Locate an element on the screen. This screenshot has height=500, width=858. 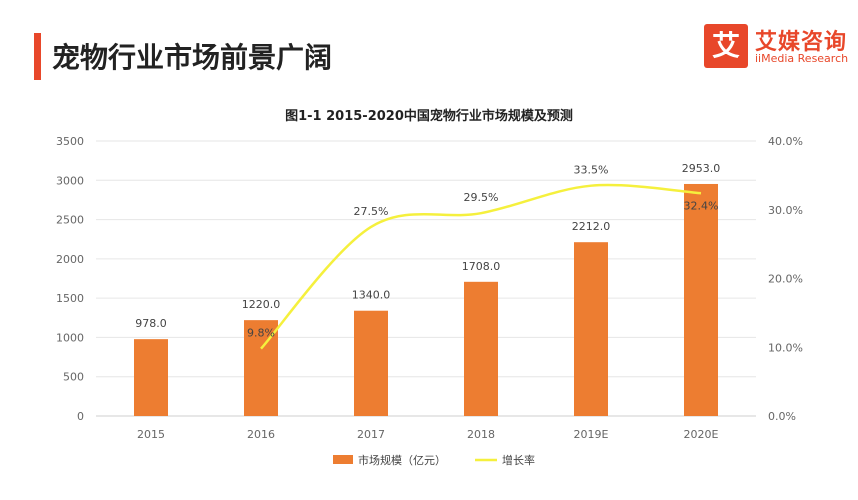
y-left-tick-label: 3500 is located at coordinates (70, 141).